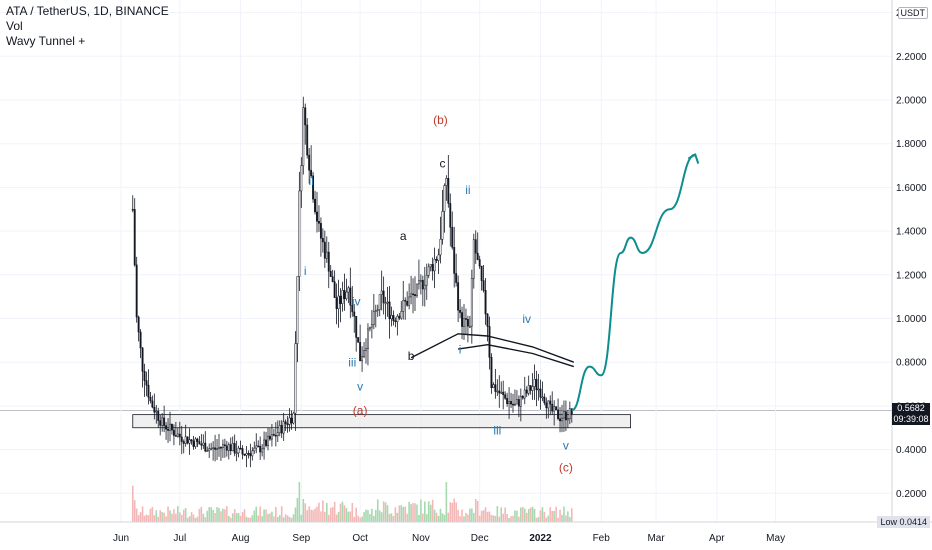  I want to click on time-tick-label: Apr, so click(717, 538).